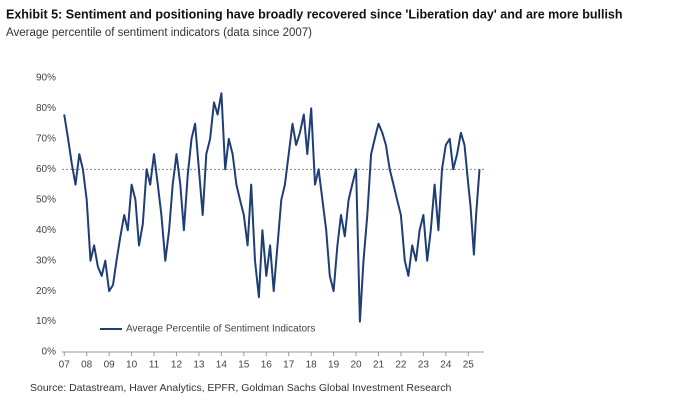  Describe the element at coordinates (46, 139) in the screenshot. I see `y-tick-label: 70%` at that location.